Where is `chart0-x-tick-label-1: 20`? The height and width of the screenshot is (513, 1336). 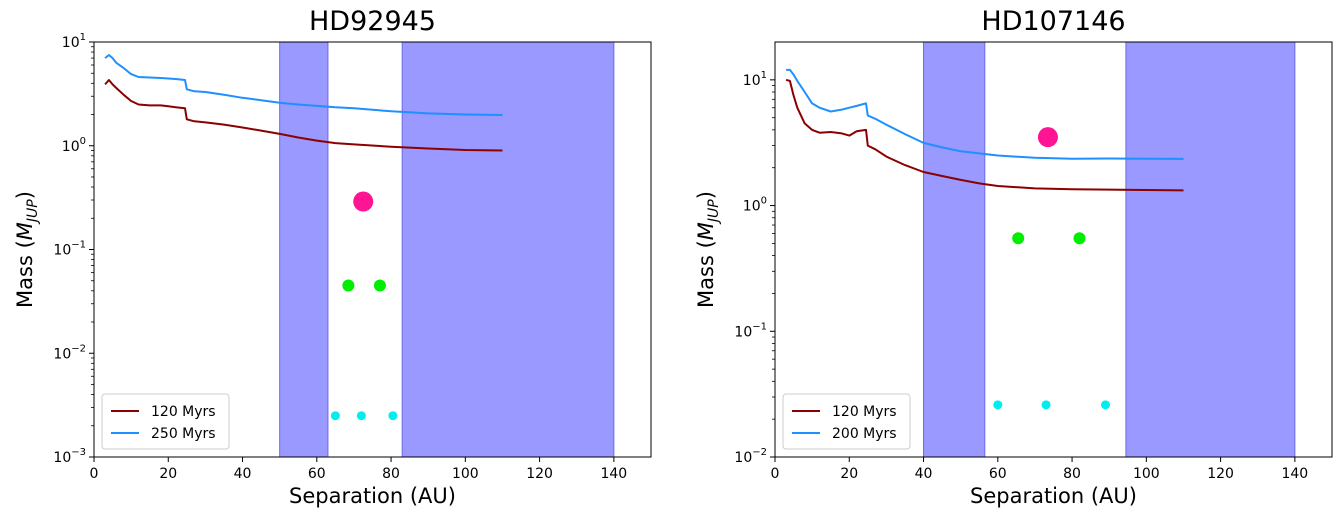
chart0-x-tick-label-1: 20 is located at coordinates (168, 474).